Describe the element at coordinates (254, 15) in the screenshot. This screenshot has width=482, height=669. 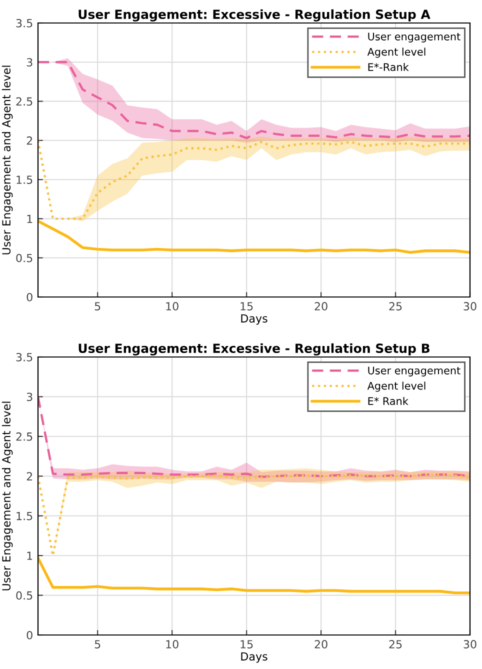
I see `chart-title: User Engagement: Excessive - Regulation Setup A` at that location.